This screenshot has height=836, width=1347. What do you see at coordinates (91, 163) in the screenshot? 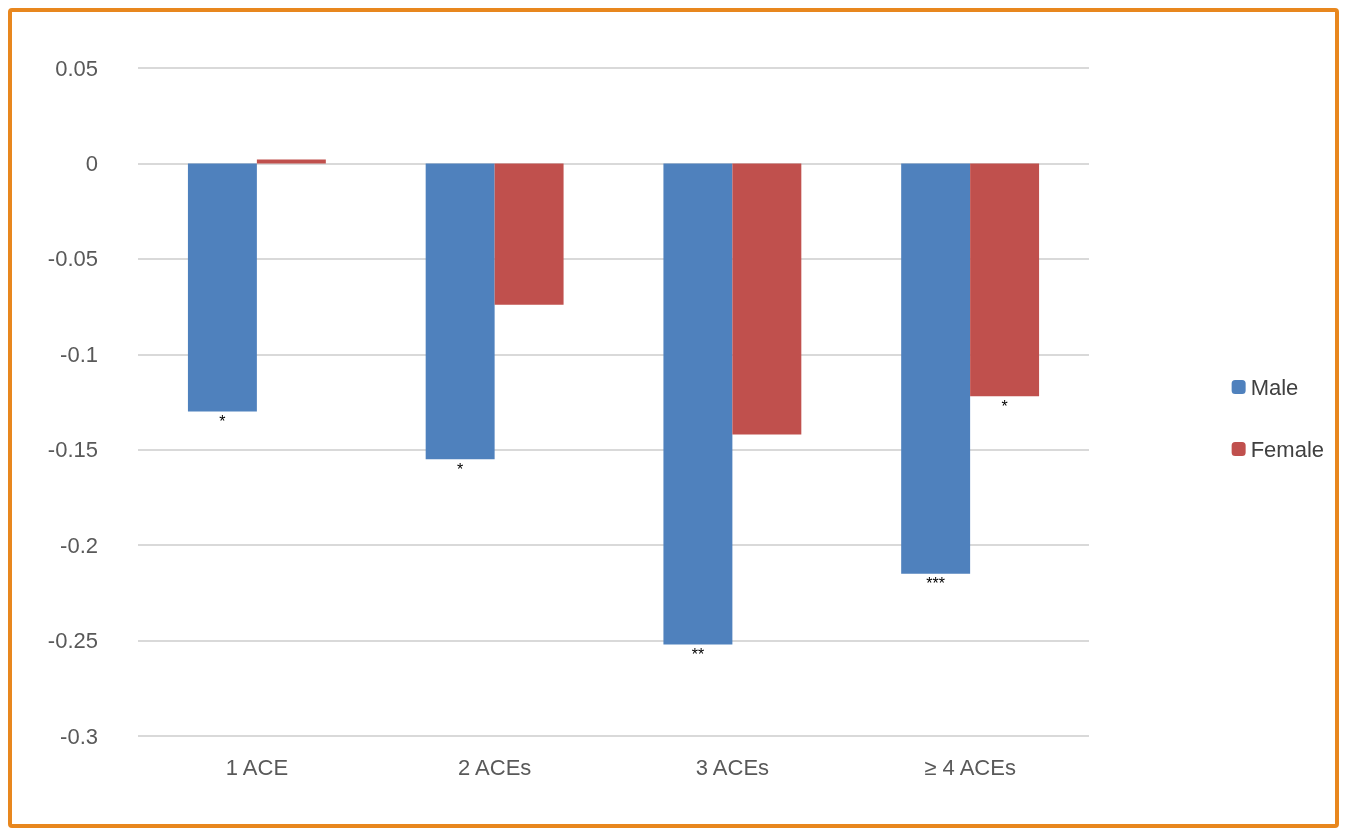
I see `y-tick-label: 0` at bounding box center [91, 163].